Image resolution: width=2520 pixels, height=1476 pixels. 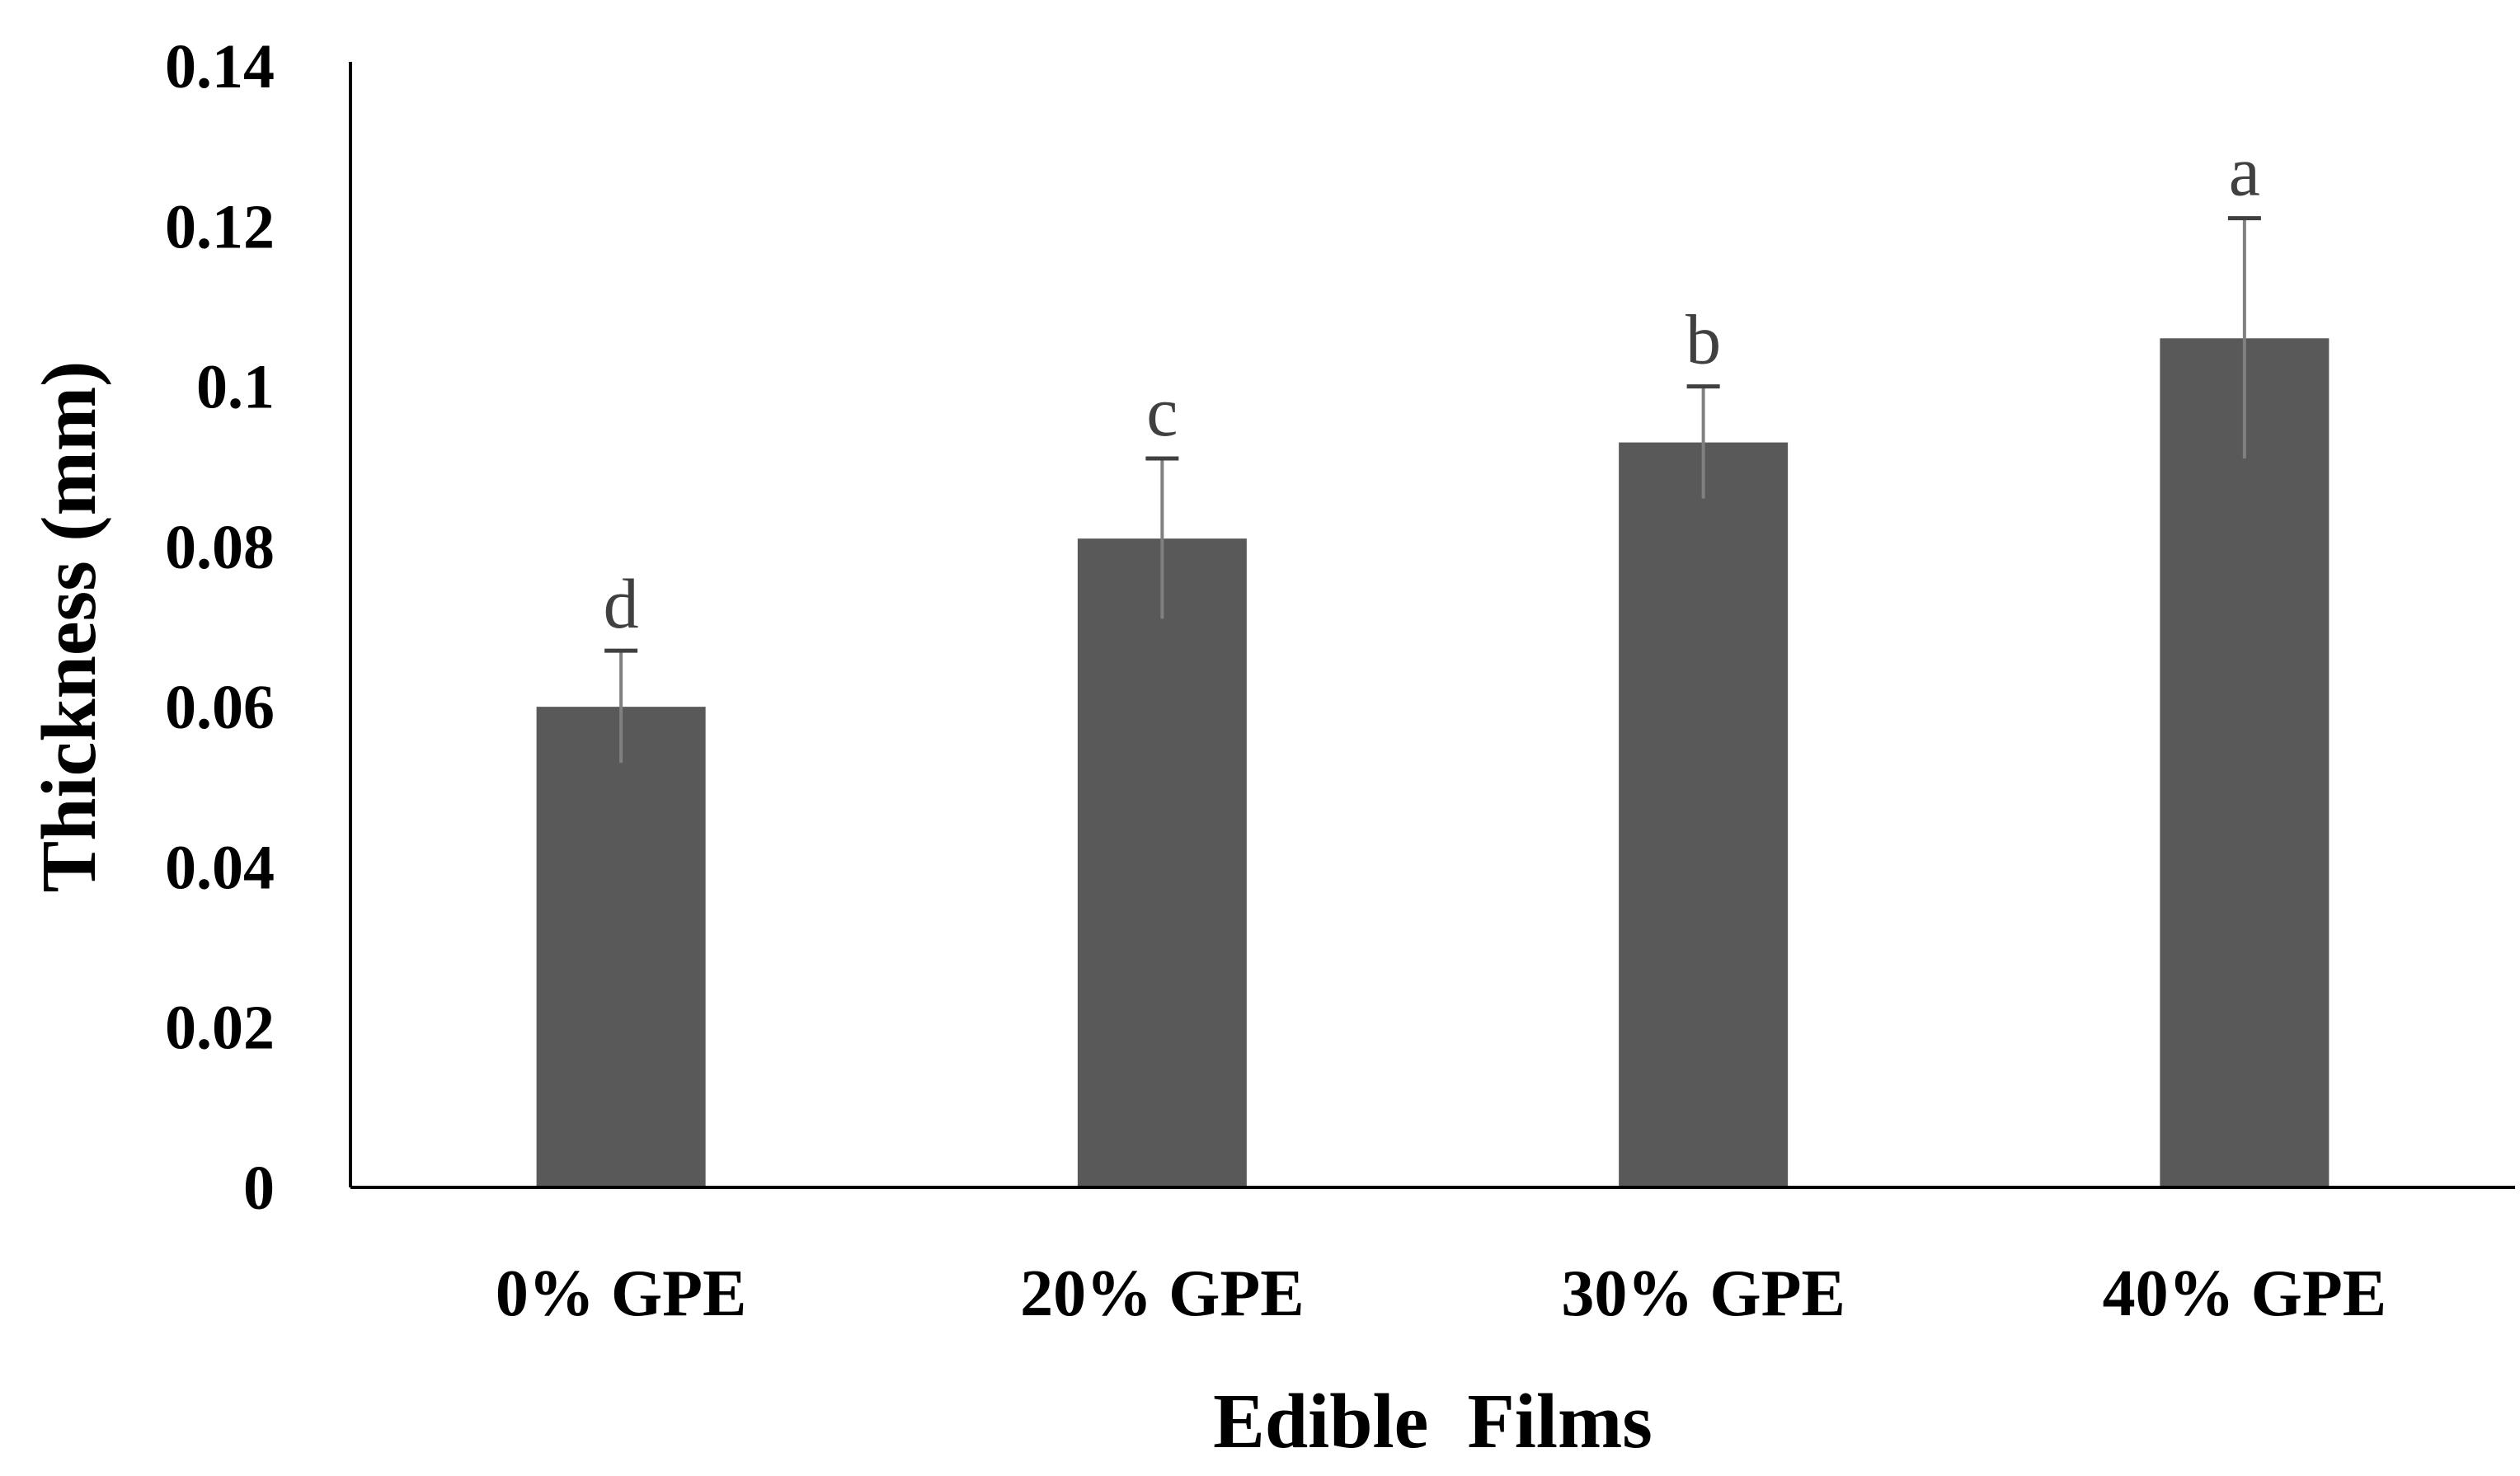 What do you see at coordinates (220, 707) in the screenshot?
I see `y-tick-label: 0.06` at bounding box center [220, 707].